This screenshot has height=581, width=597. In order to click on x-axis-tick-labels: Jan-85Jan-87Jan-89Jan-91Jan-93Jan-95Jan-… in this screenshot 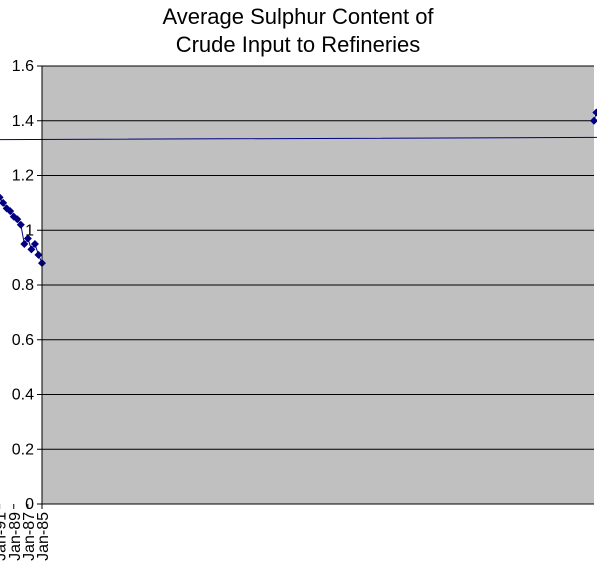, I will do `click(26, 536)`.